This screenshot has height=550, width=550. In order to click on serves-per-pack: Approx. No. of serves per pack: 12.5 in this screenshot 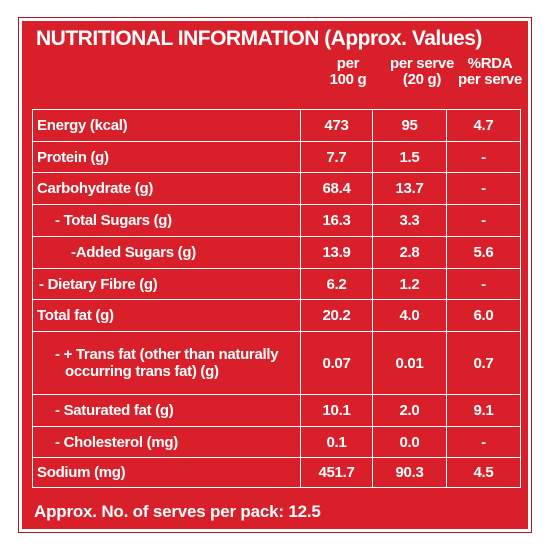, I will do `click(177, 511)`.